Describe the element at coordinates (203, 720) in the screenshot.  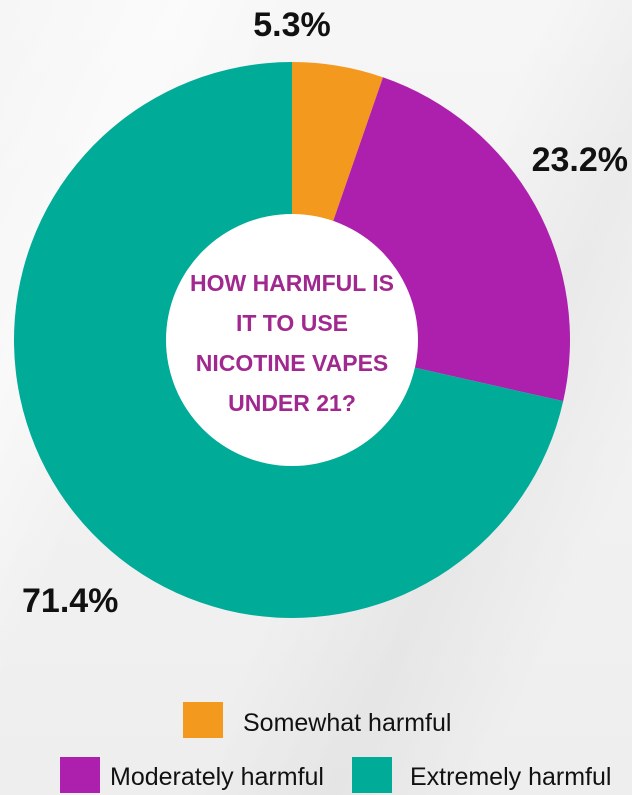
I see `legend-swatch-somewhat-harmful` at that location.